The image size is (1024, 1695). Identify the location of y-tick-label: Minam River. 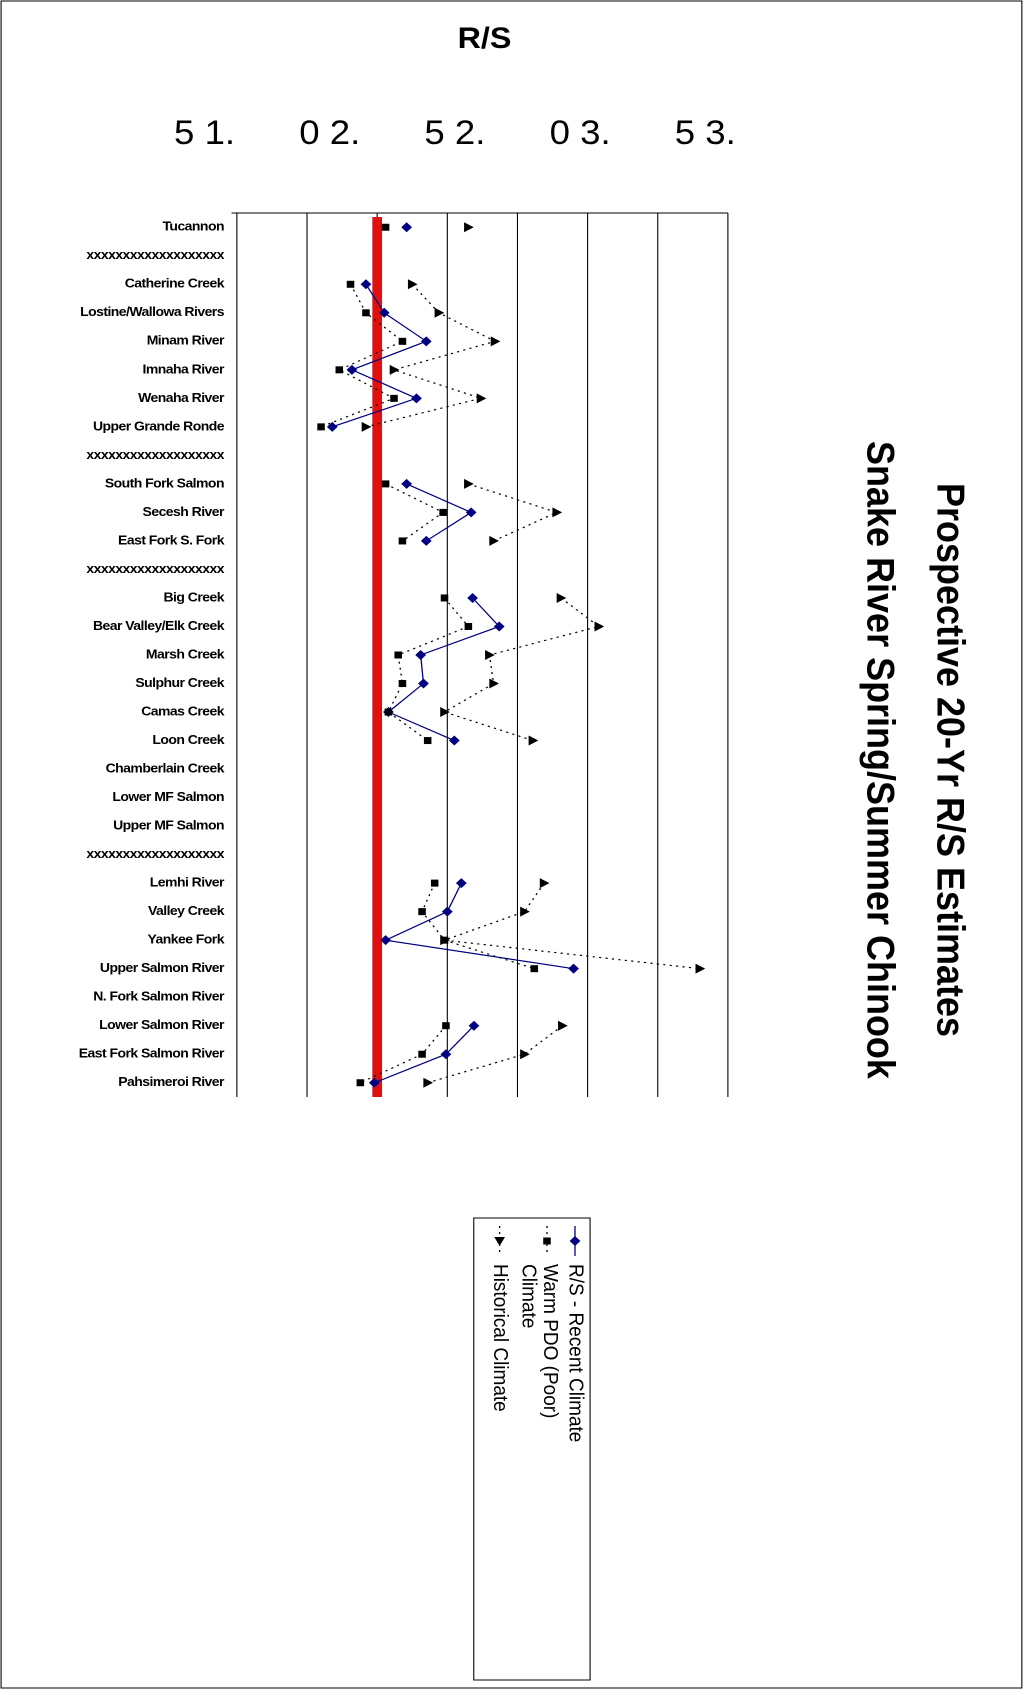
(186, 340).